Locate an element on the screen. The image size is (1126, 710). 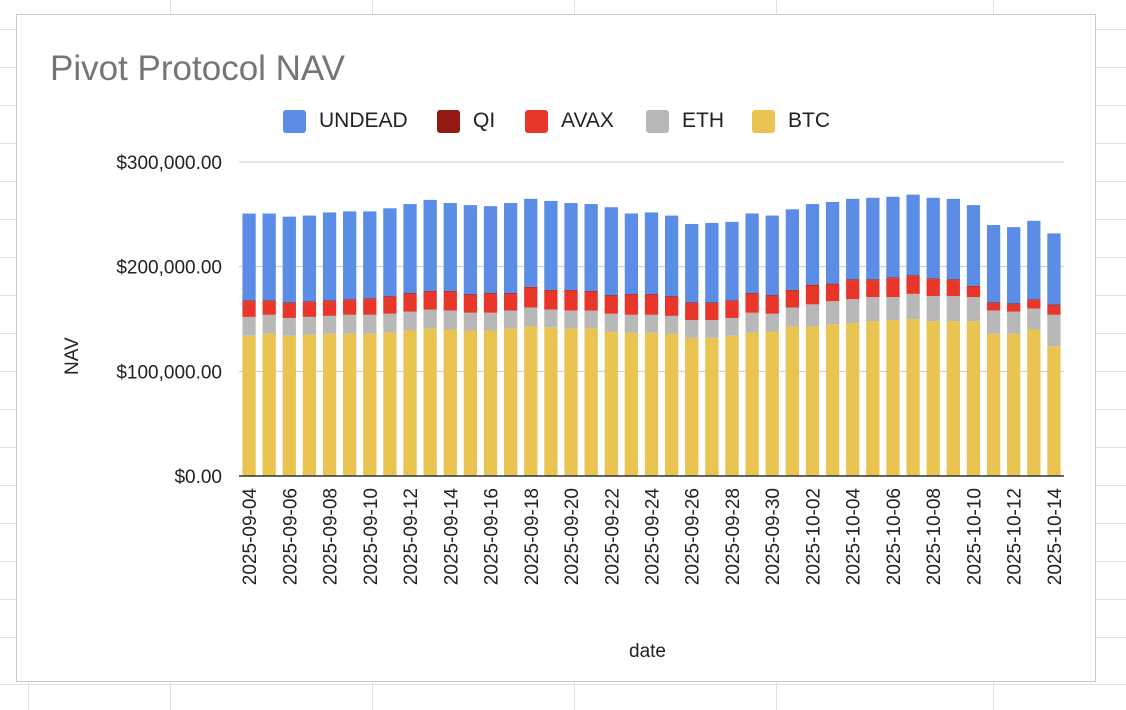
legend-item-eth: ETH is located at coordinates (685, 121).